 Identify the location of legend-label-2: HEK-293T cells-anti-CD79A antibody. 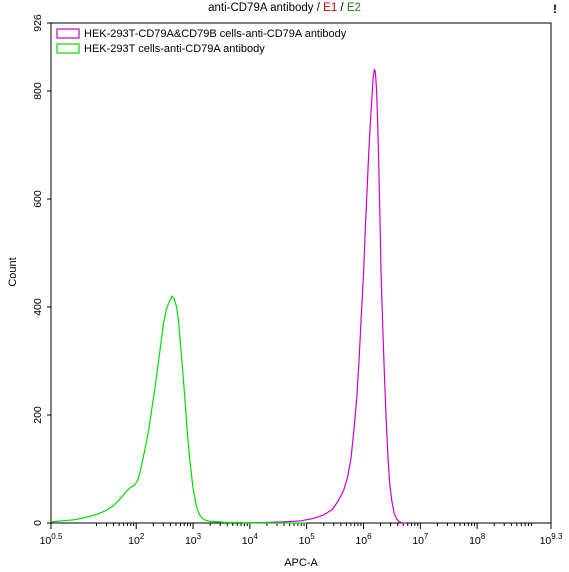
(174, 49).